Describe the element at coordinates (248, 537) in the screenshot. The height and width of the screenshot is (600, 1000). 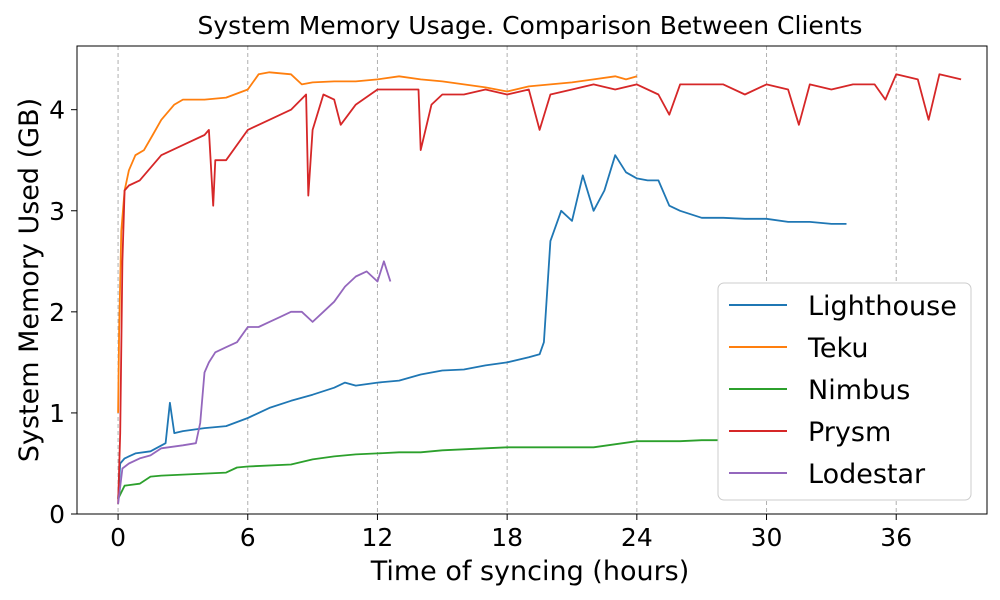
I see `x-tick-label: 6` at that location.